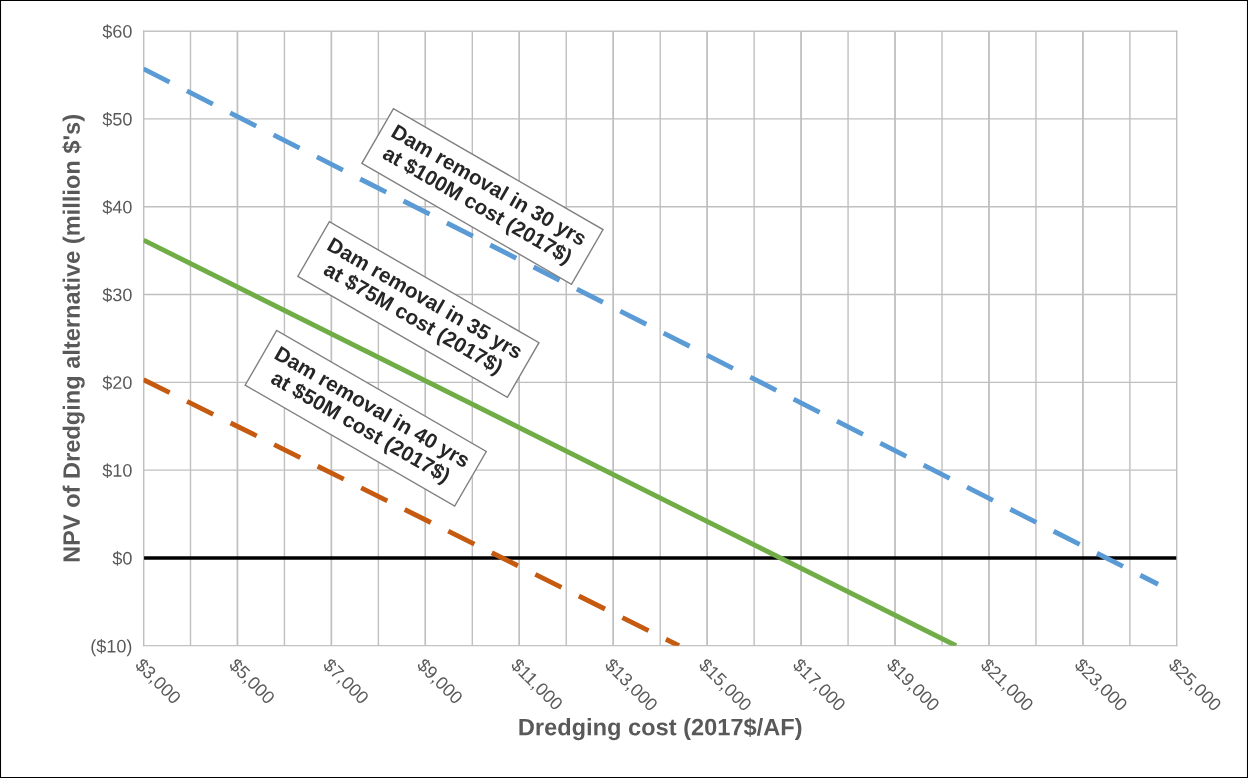  Describe the element at coordinates (117, 119) in the screenshot. I see `y-tick-label: $50` at that location.